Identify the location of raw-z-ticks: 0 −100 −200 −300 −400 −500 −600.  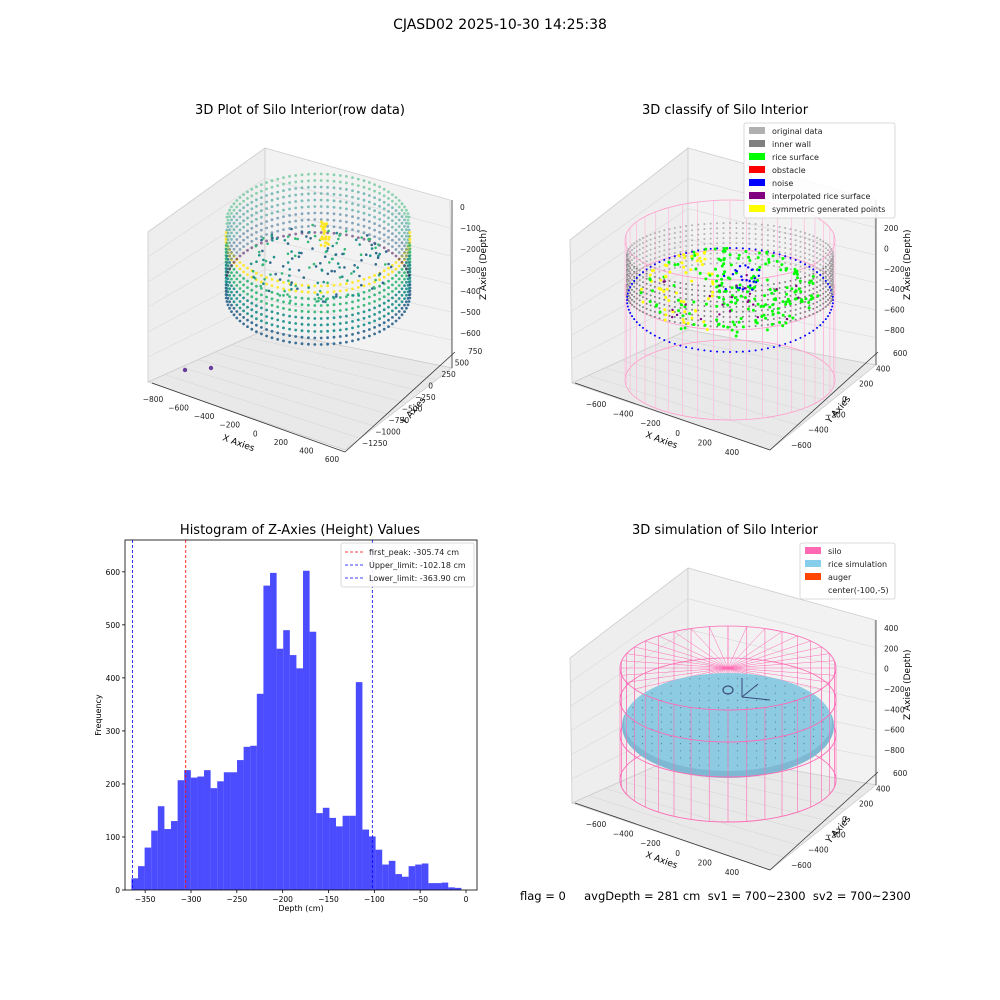
(470, 270).